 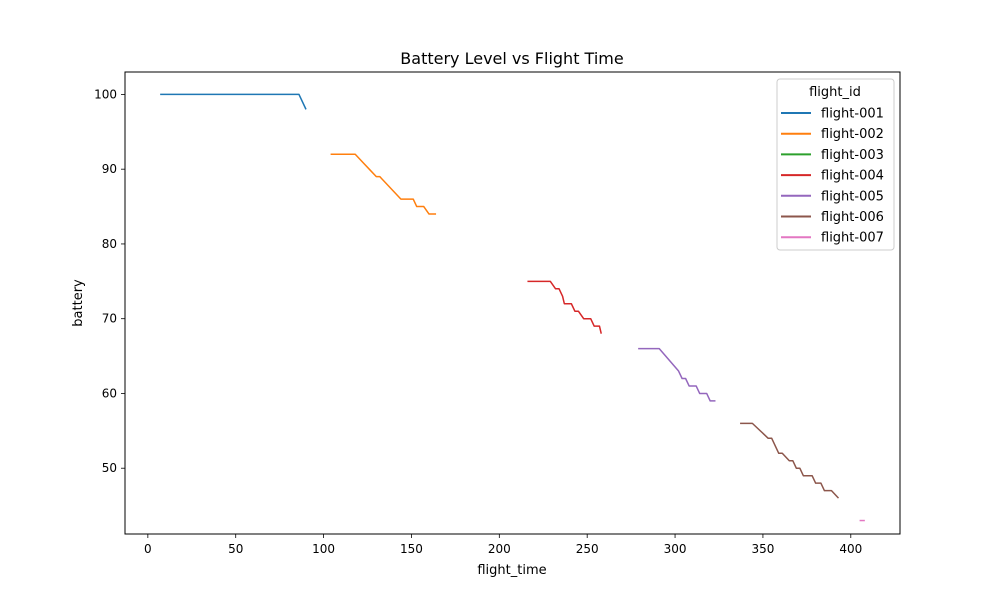 I want to click on x-tick-label: 300, so click(x=675, y=549).